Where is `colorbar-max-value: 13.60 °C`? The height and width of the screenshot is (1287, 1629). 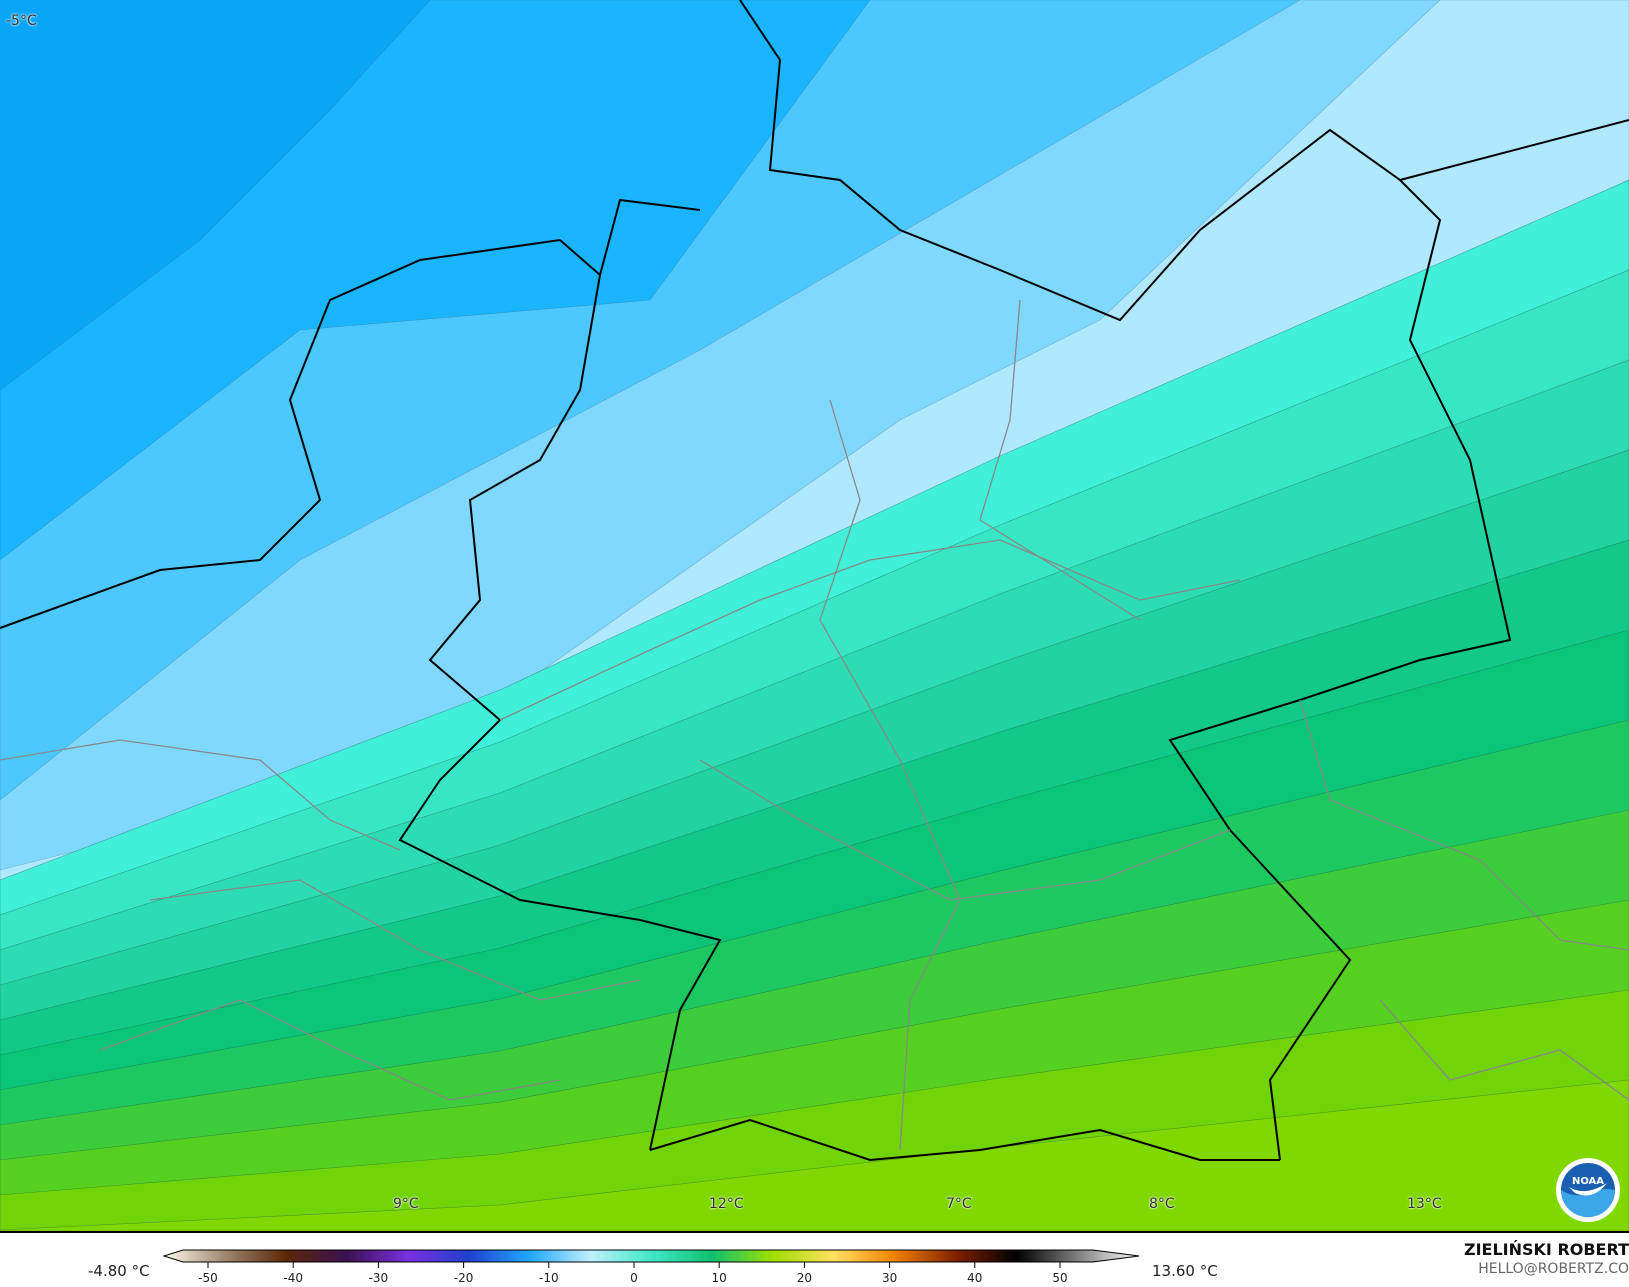
colorbar-max-value: 13.60 °C is located at coordinates (1185, 1271).